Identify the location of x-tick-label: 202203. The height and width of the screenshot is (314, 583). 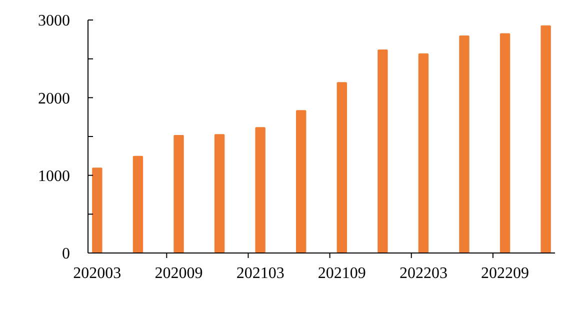
(423, 273).